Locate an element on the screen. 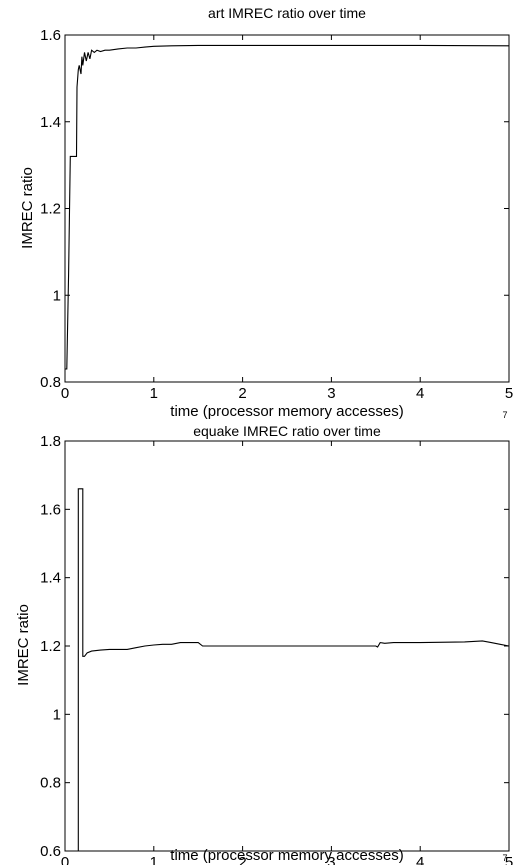 This screenshot has height=865, width=513. y-tick-label-1: 0.8 is located at coordinates (50, 783).